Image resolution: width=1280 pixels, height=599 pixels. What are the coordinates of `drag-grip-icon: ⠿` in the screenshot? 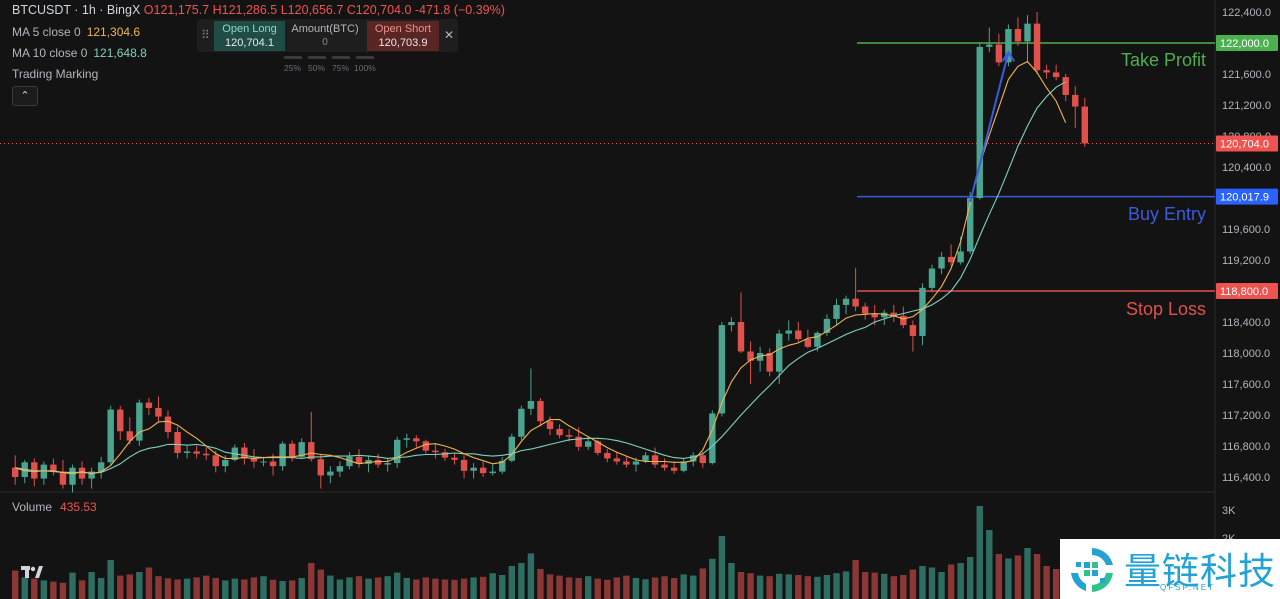 It's located at (205, 35).